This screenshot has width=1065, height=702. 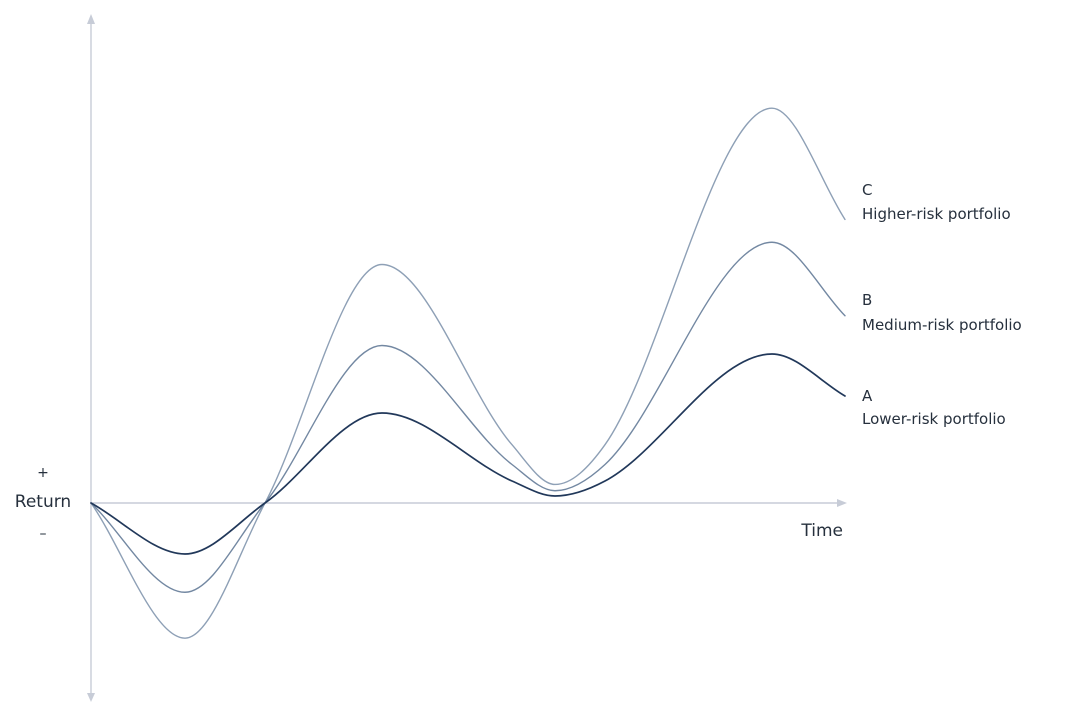 I want to click on x-axis-label: Time, so click(x=821, y=531).